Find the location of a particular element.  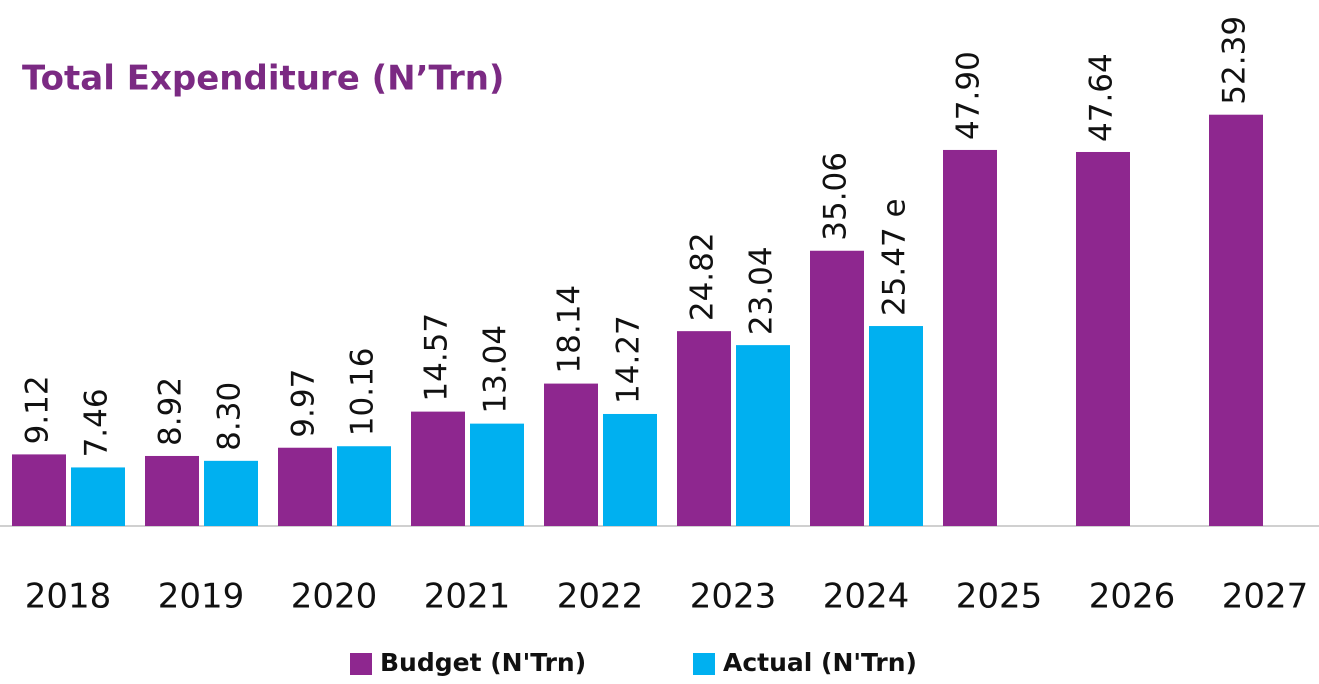

legend-label: Budget (N'Trn) is located at coordinates (483, 662).